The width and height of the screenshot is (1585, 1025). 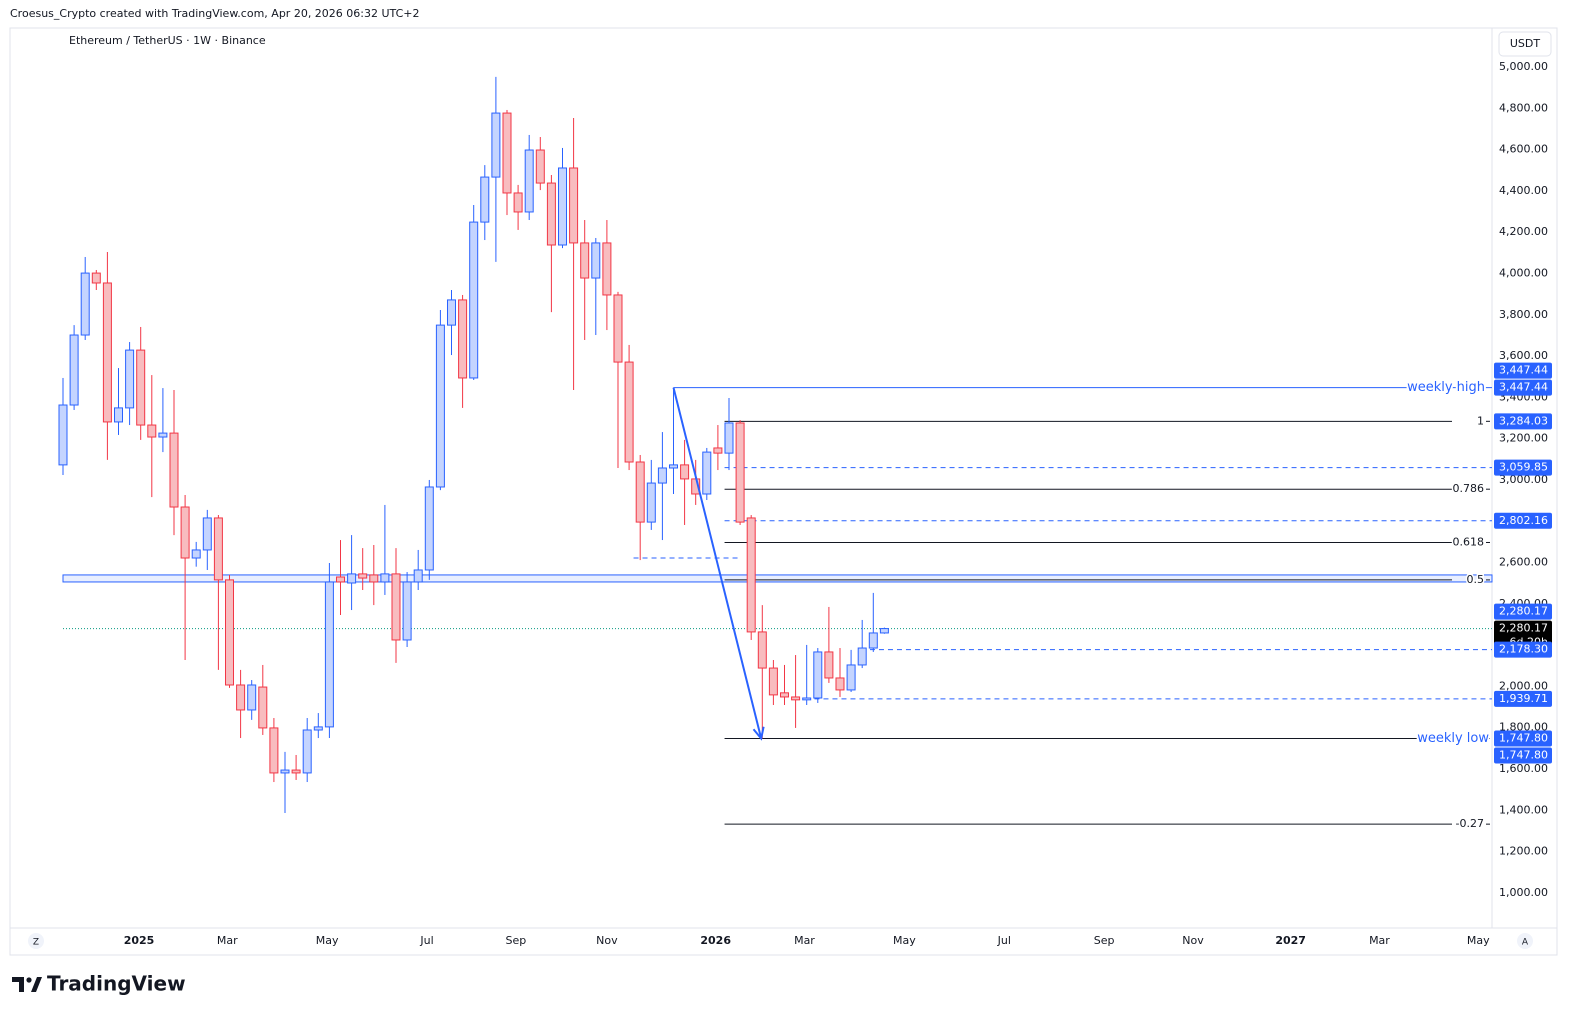 What do you see at coordinates (1523, 231) in the screenshot?
I see `y-tick-label: 4,200.00` at bounding box center [1523, 231].